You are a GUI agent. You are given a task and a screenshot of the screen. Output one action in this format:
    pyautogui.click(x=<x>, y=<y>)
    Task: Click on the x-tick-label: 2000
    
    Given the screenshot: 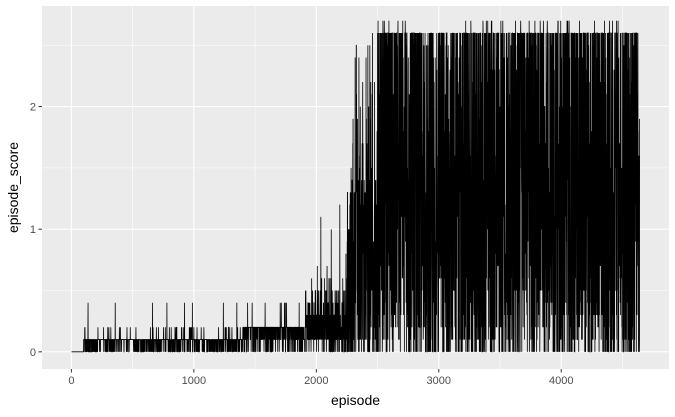 What is the action you would take?
    pyautogui.click(x=316, y=381)
    